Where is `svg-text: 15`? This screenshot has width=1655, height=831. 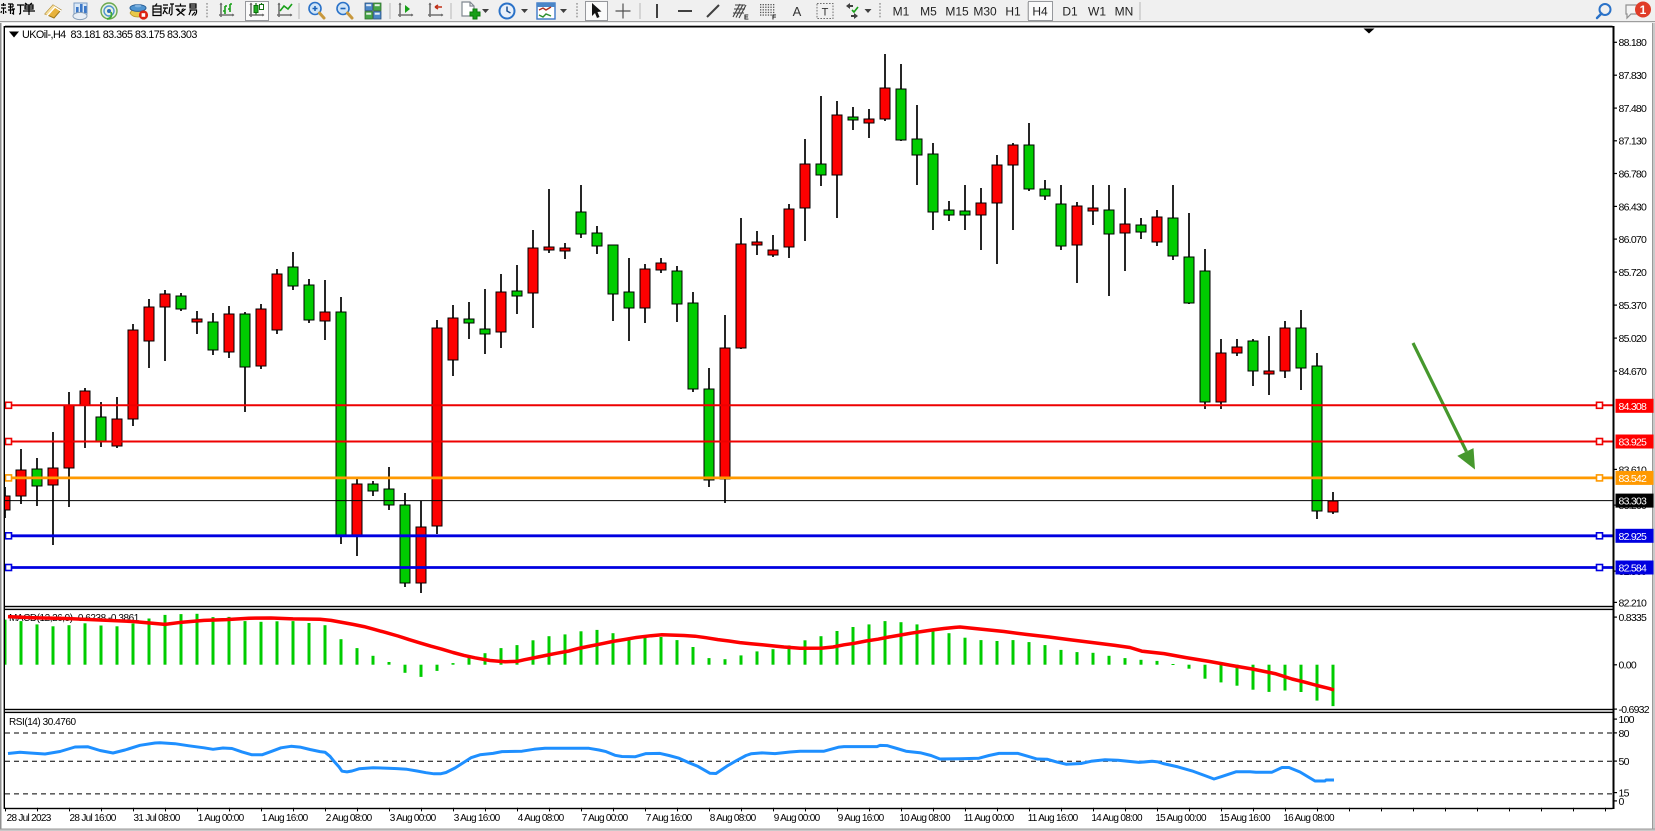 svg-text: 15 is located at coordinates (1624, 794).